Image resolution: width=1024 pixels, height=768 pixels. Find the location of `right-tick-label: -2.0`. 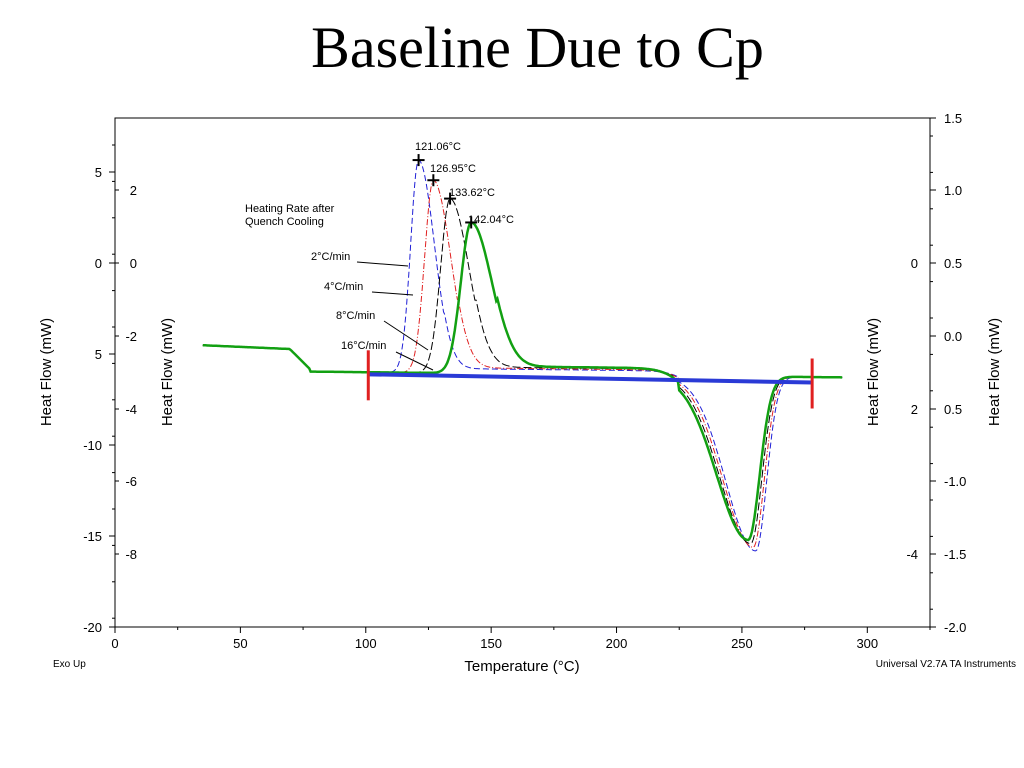

right-tick-label: -2.0 is located at coordinates (955, 627).